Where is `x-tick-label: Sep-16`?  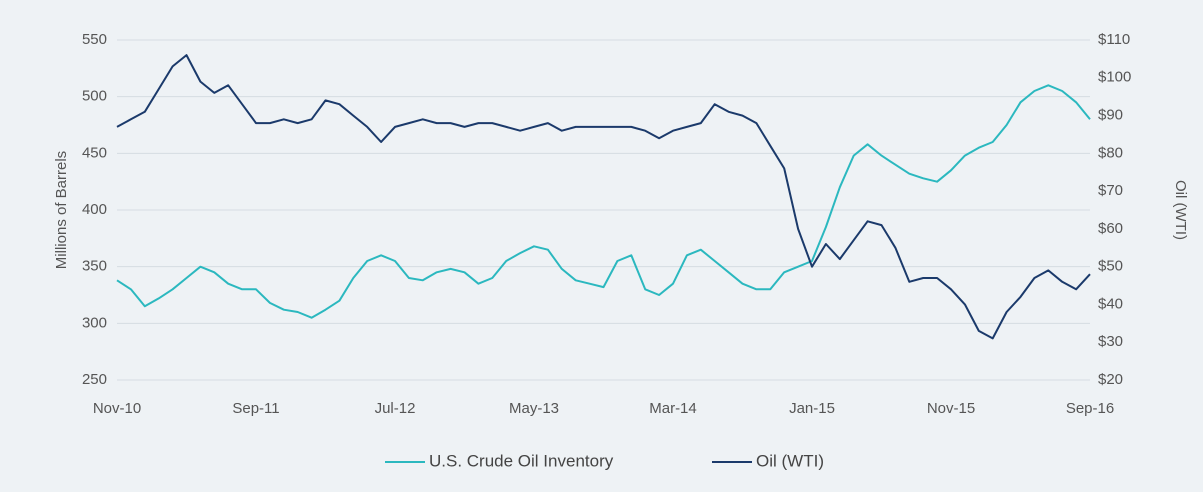 x-tick-label: Sep-16 is located at coordinates (1090, 408).